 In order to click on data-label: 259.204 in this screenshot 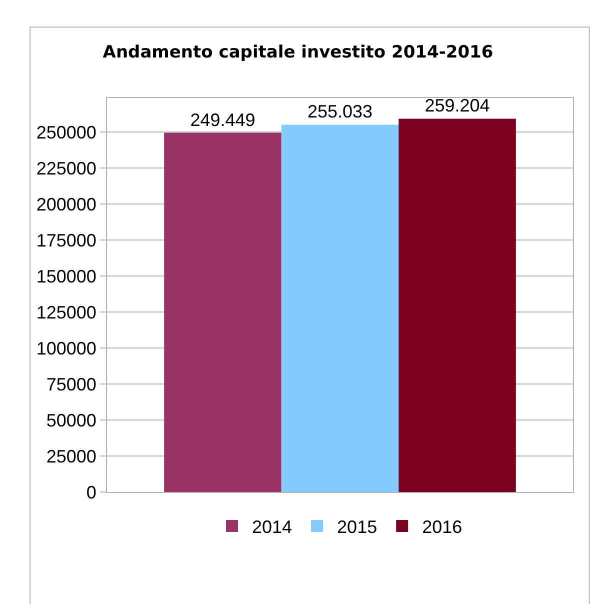, I will do `click(457, 106)`.